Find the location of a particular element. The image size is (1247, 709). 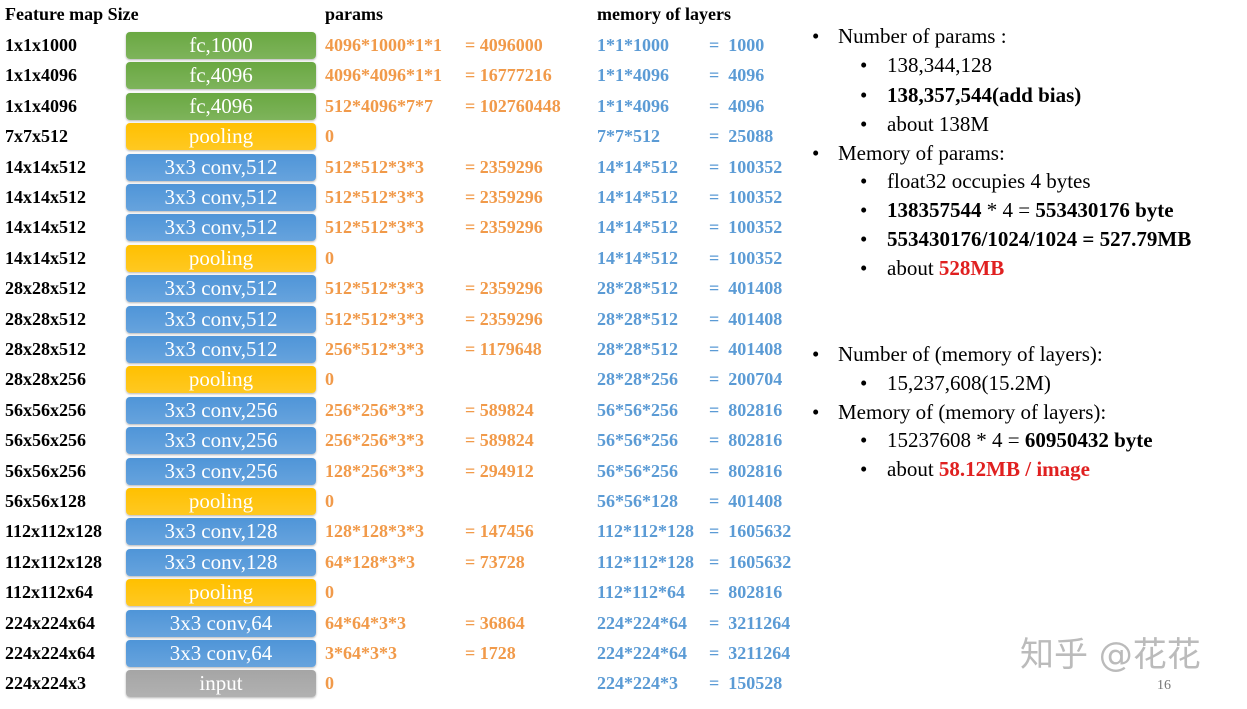

memory-value: 112*112*128 = 1605632 is located at coordinates (694, 531).